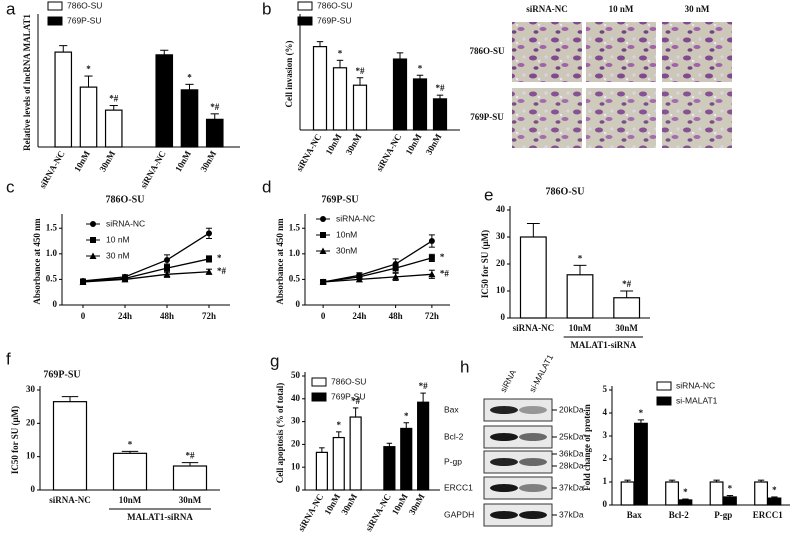 The width and height of the screenshot is (800, 546). Describe the element at coordinates (547, 9) in the screenshot. I see `column-label: siRNA-NC` at that location.